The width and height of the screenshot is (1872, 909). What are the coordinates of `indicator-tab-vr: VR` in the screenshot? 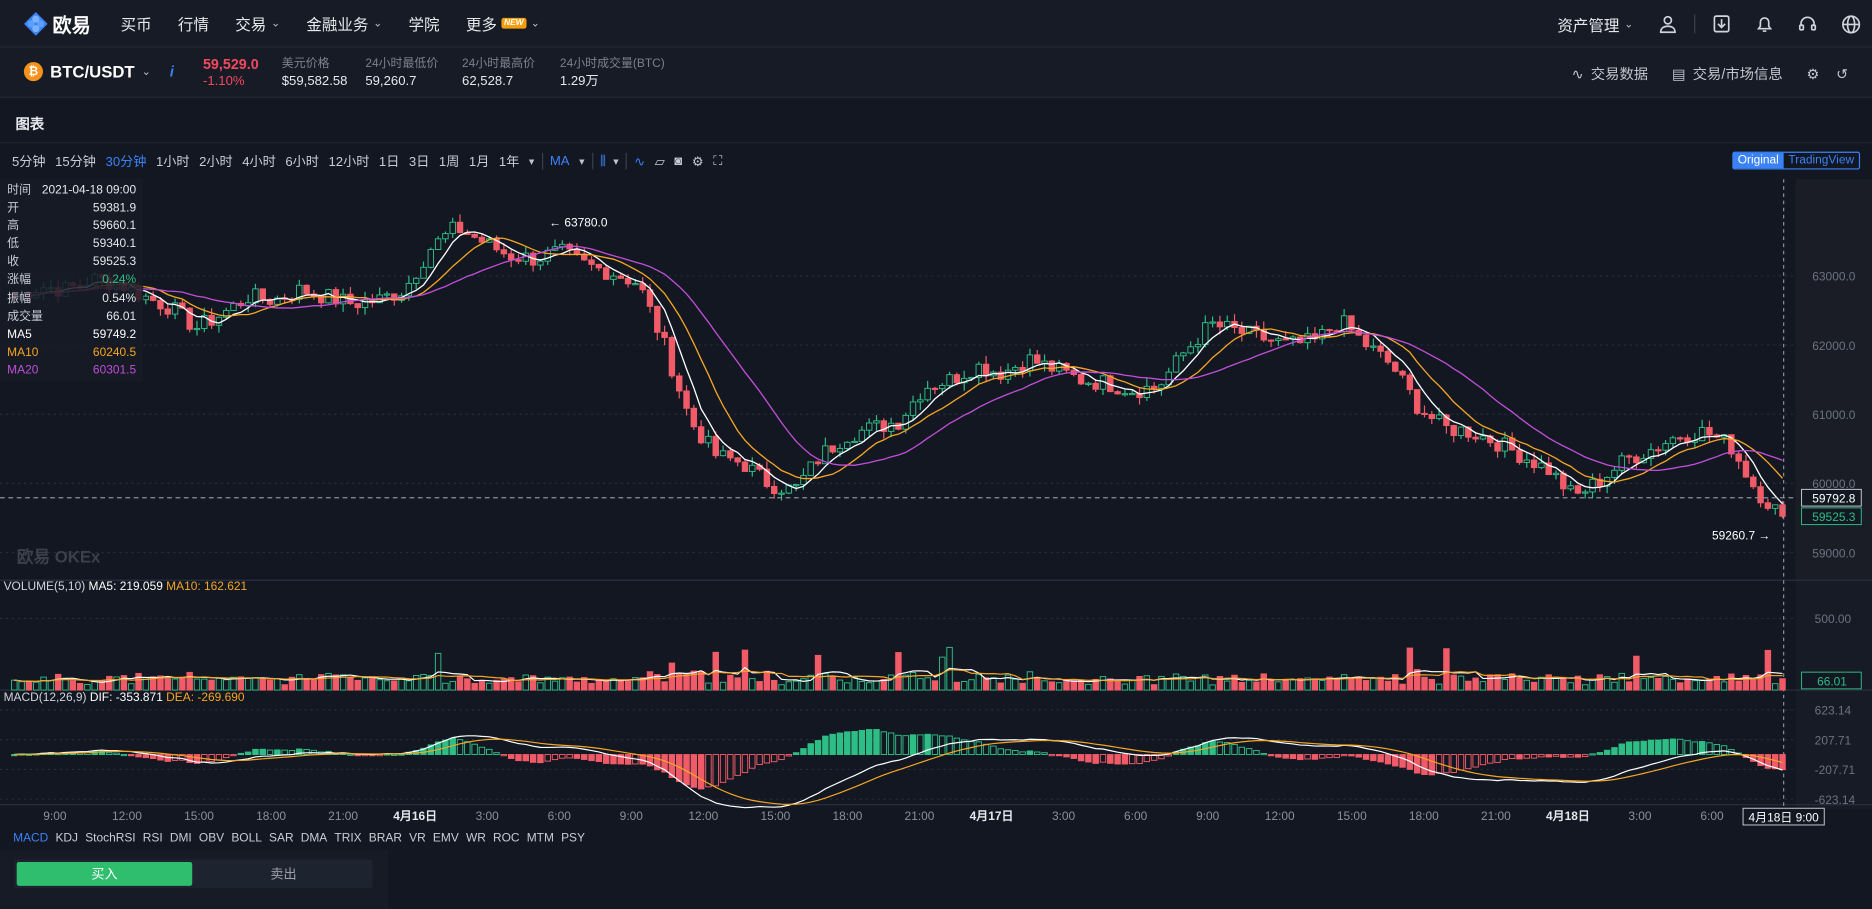 It's located at (417, 838).